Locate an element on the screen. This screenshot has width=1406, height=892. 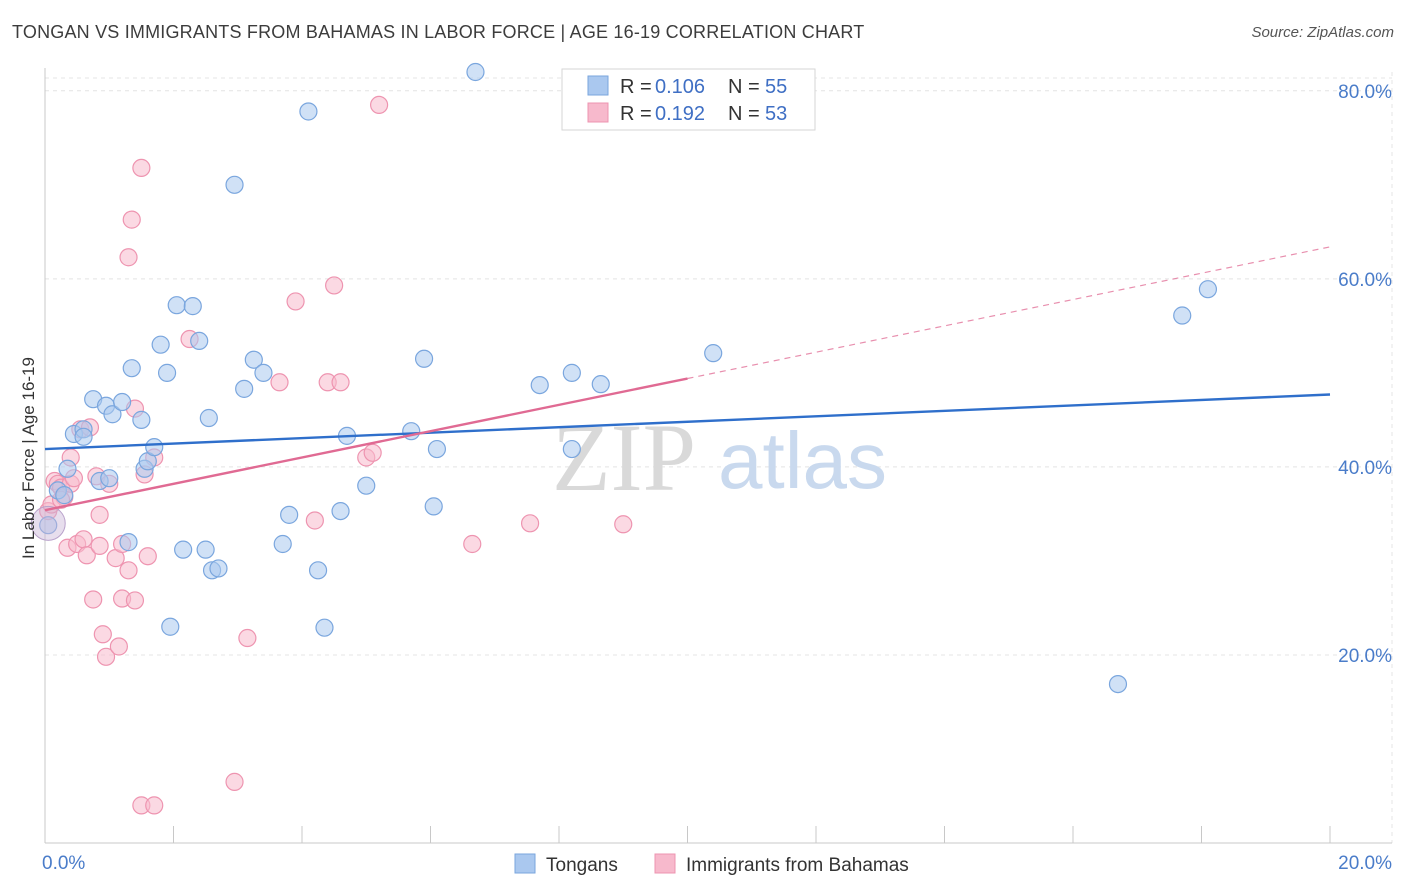
legend-r-value-bahamas: 0.192 is located at coordinates (680, 114).